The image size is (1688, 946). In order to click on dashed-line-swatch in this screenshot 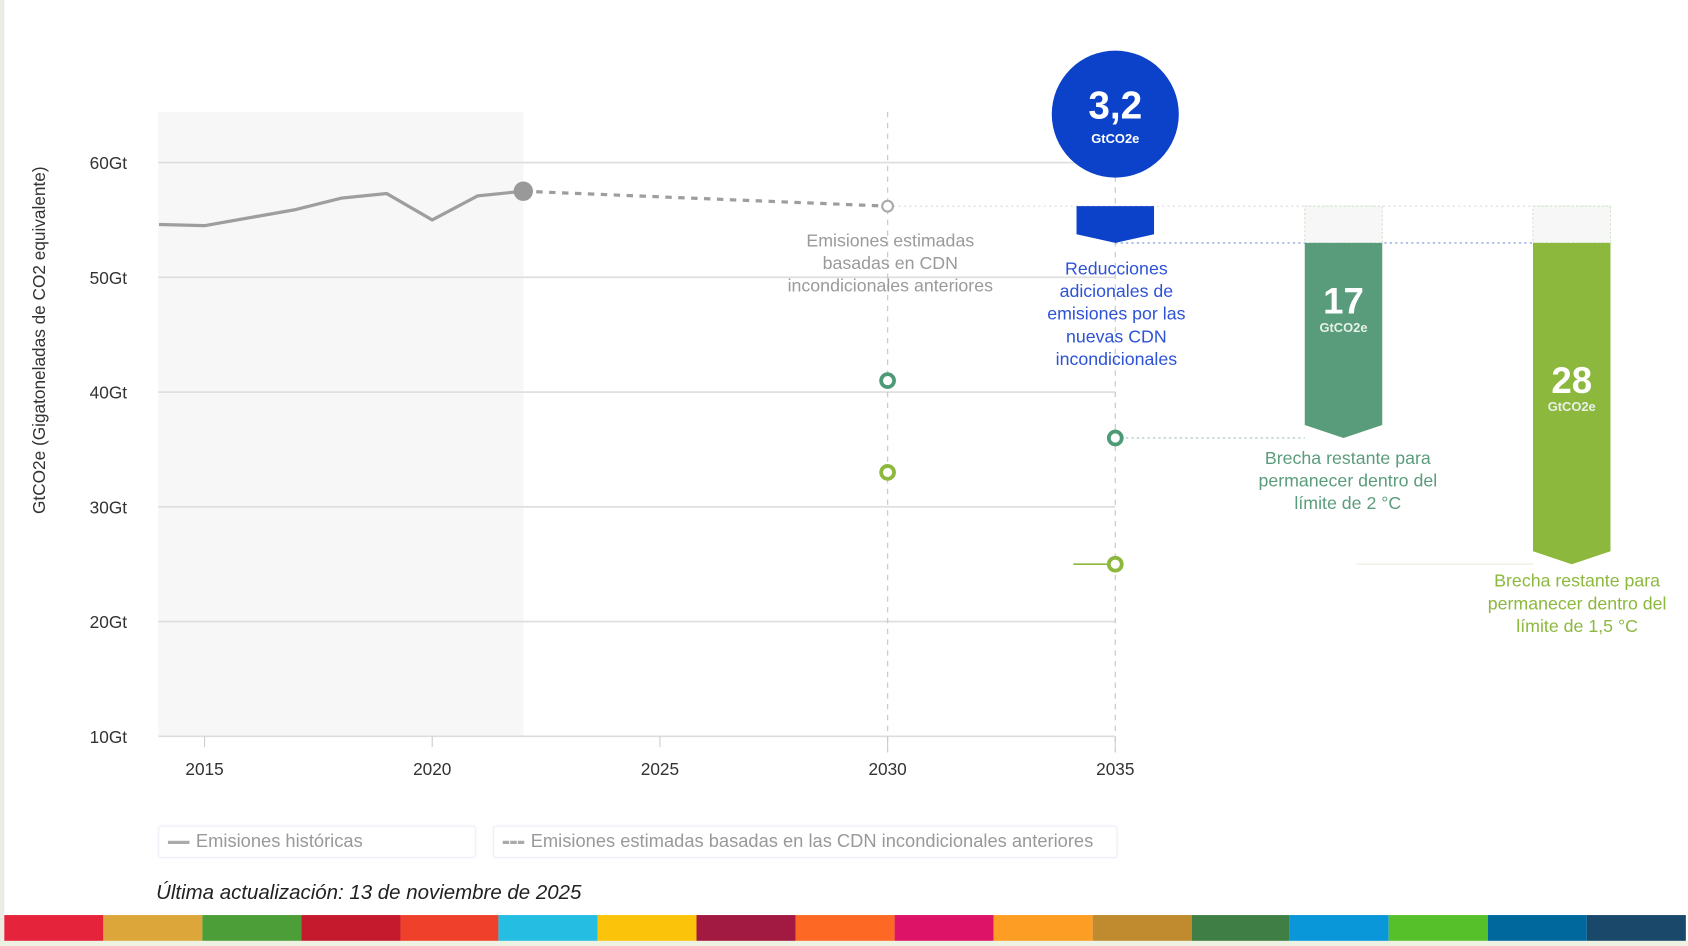, I will do `click(513, 842)`.